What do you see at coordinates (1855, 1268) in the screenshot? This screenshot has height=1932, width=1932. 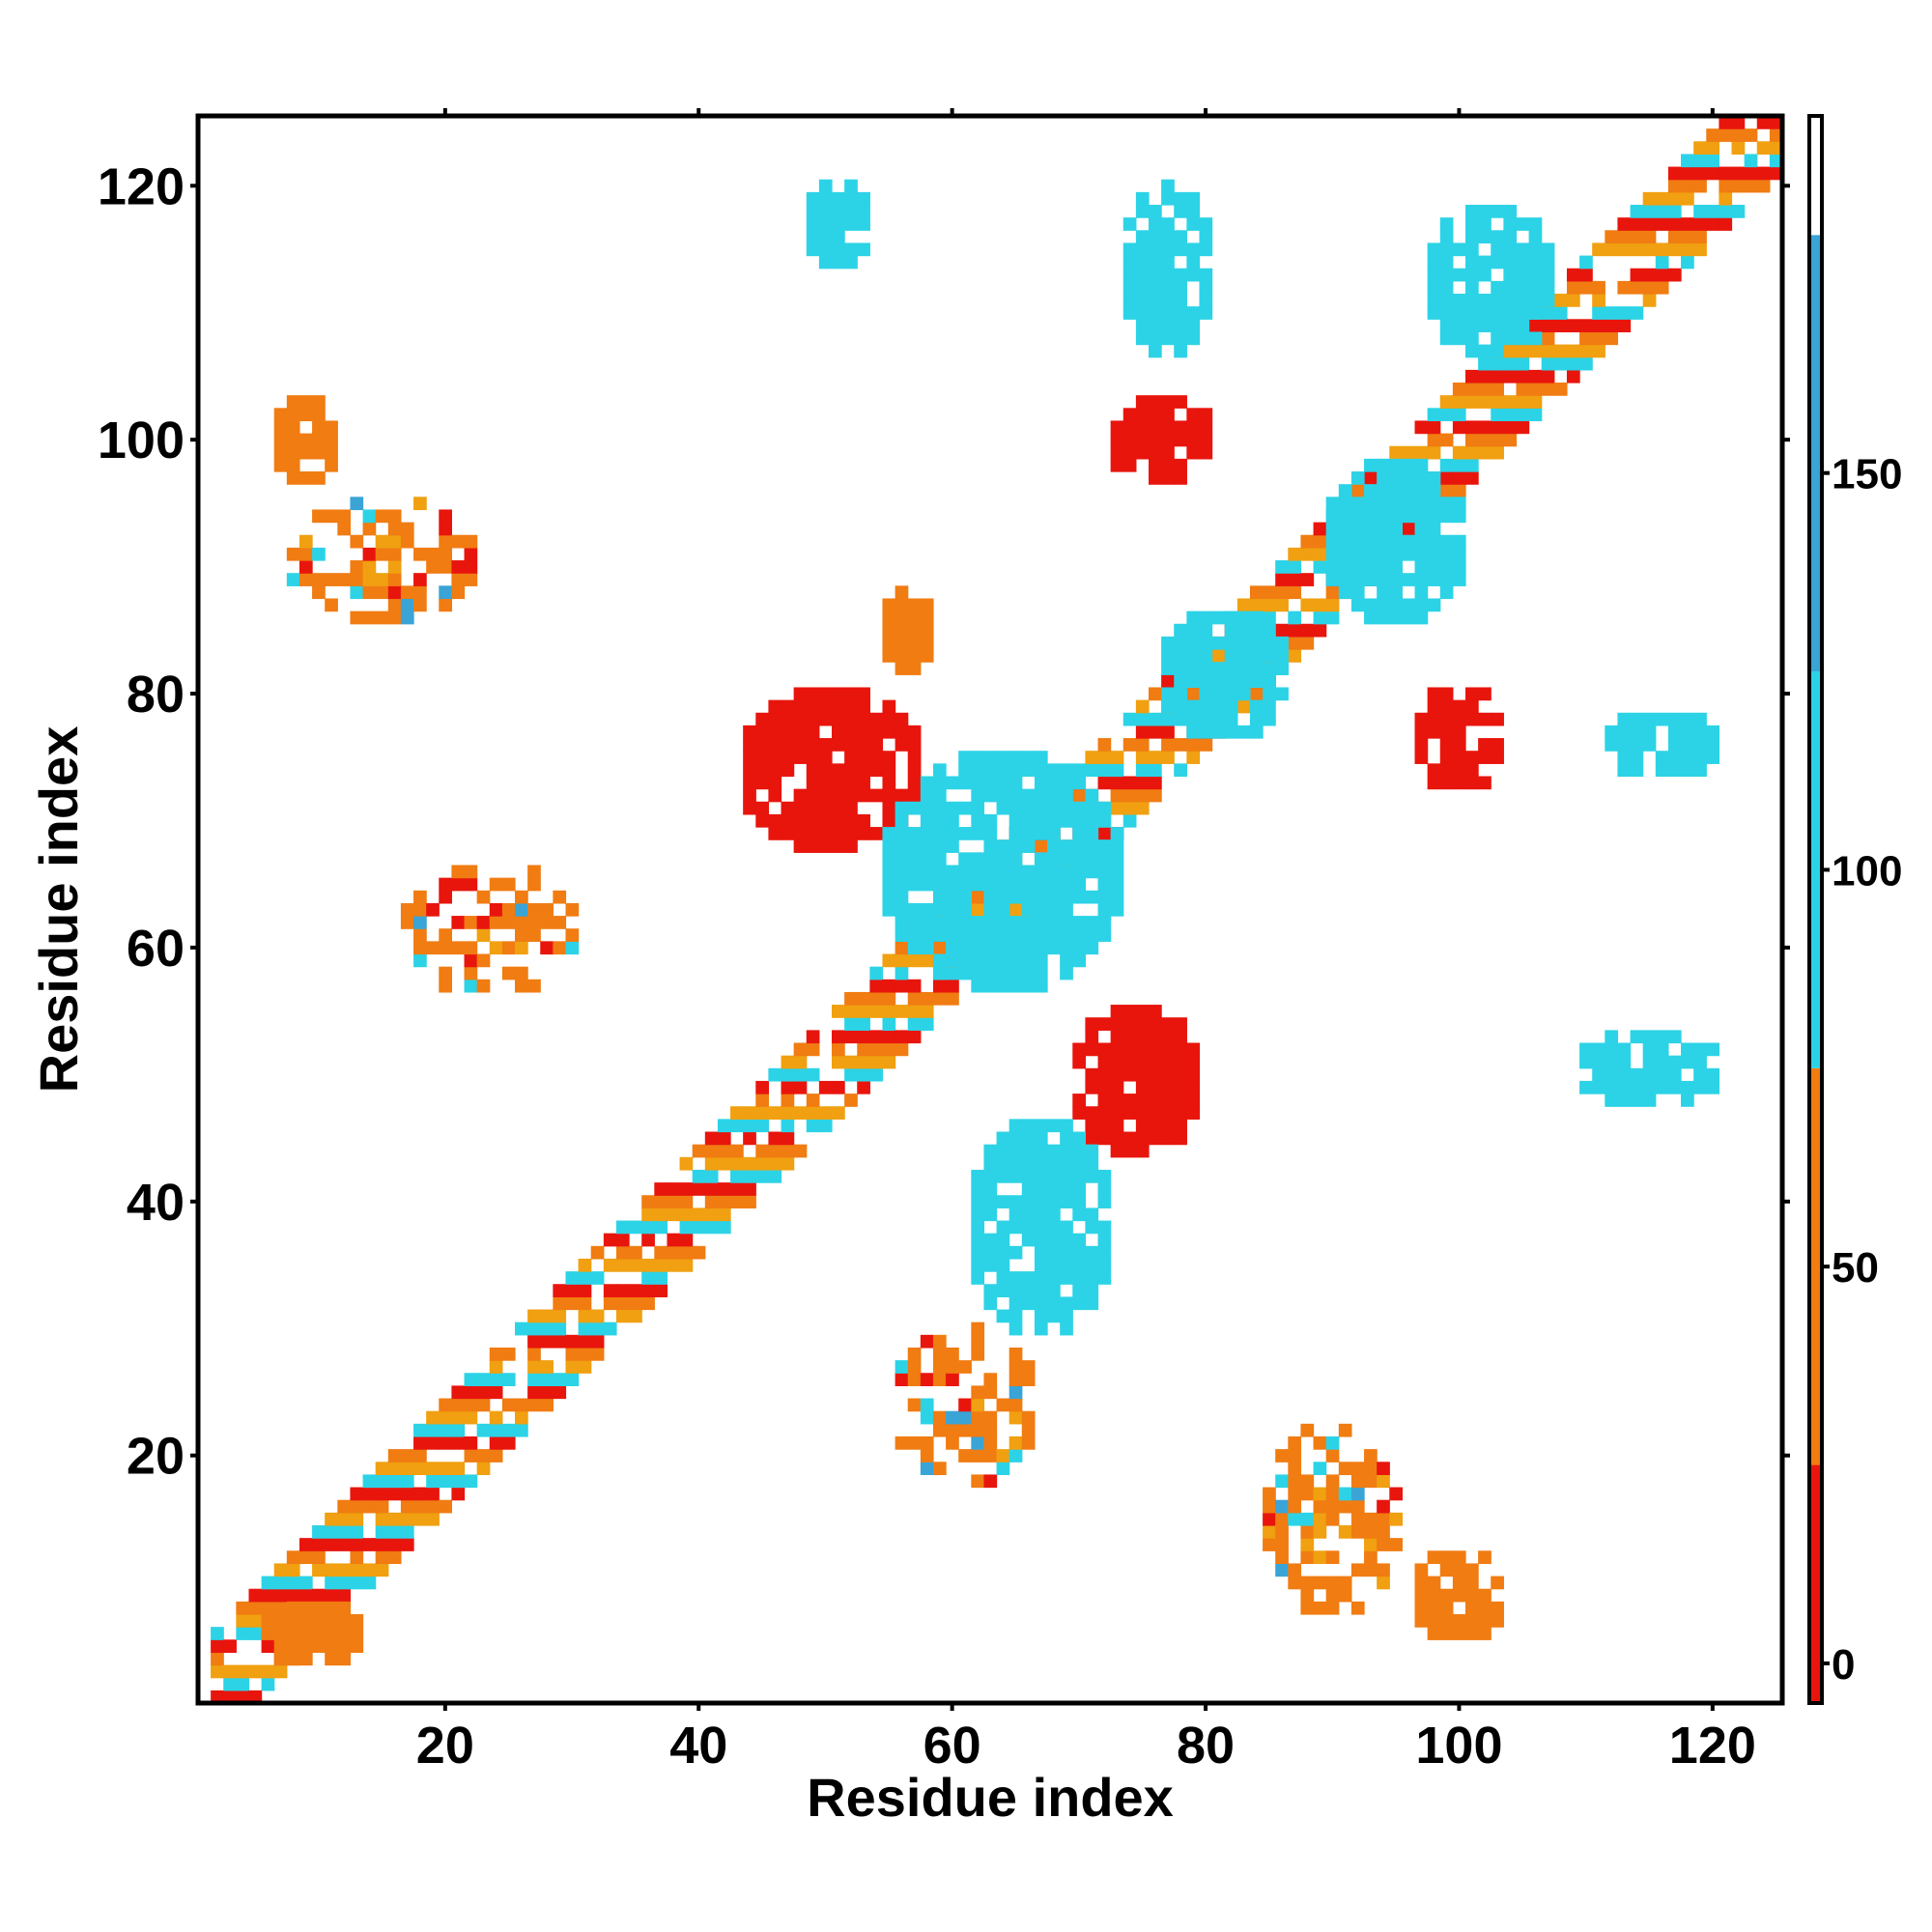 I see `colorbar-tick-label: 50` at bounding box center [1855, 1268].